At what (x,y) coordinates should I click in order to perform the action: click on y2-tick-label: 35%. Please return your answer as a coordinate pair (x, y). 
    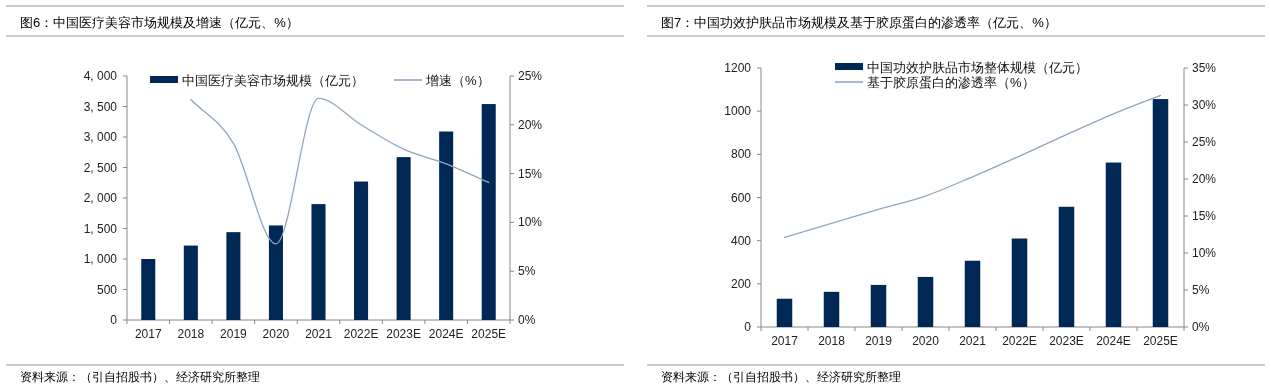
    Looking at the image, I should click on (1204, 68).